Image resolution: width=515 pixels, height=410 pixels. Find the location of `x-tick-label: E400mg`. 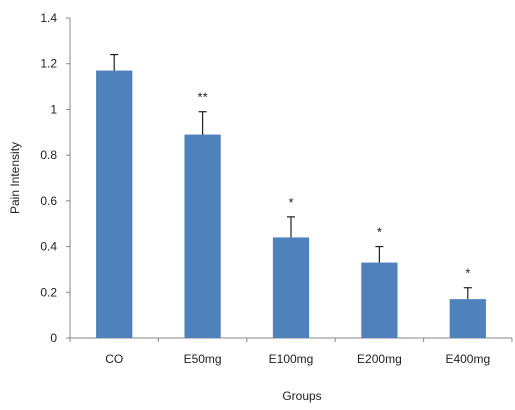

x-tick-label: E400mg is located at coordinates (467, 359).